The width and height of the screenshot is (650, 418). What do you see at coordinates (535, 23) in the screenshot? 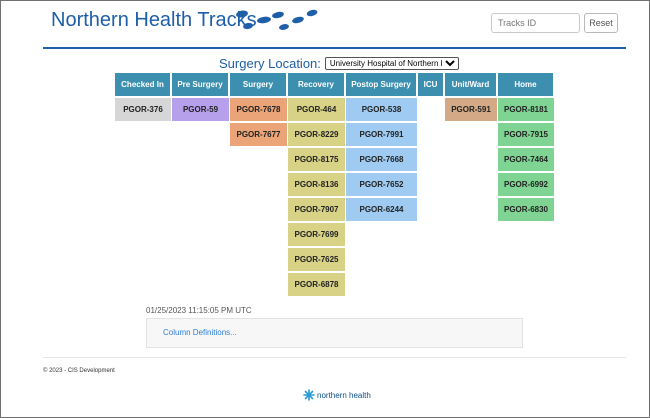
I see `tracks-id-input` at bounding box center [535, 23].